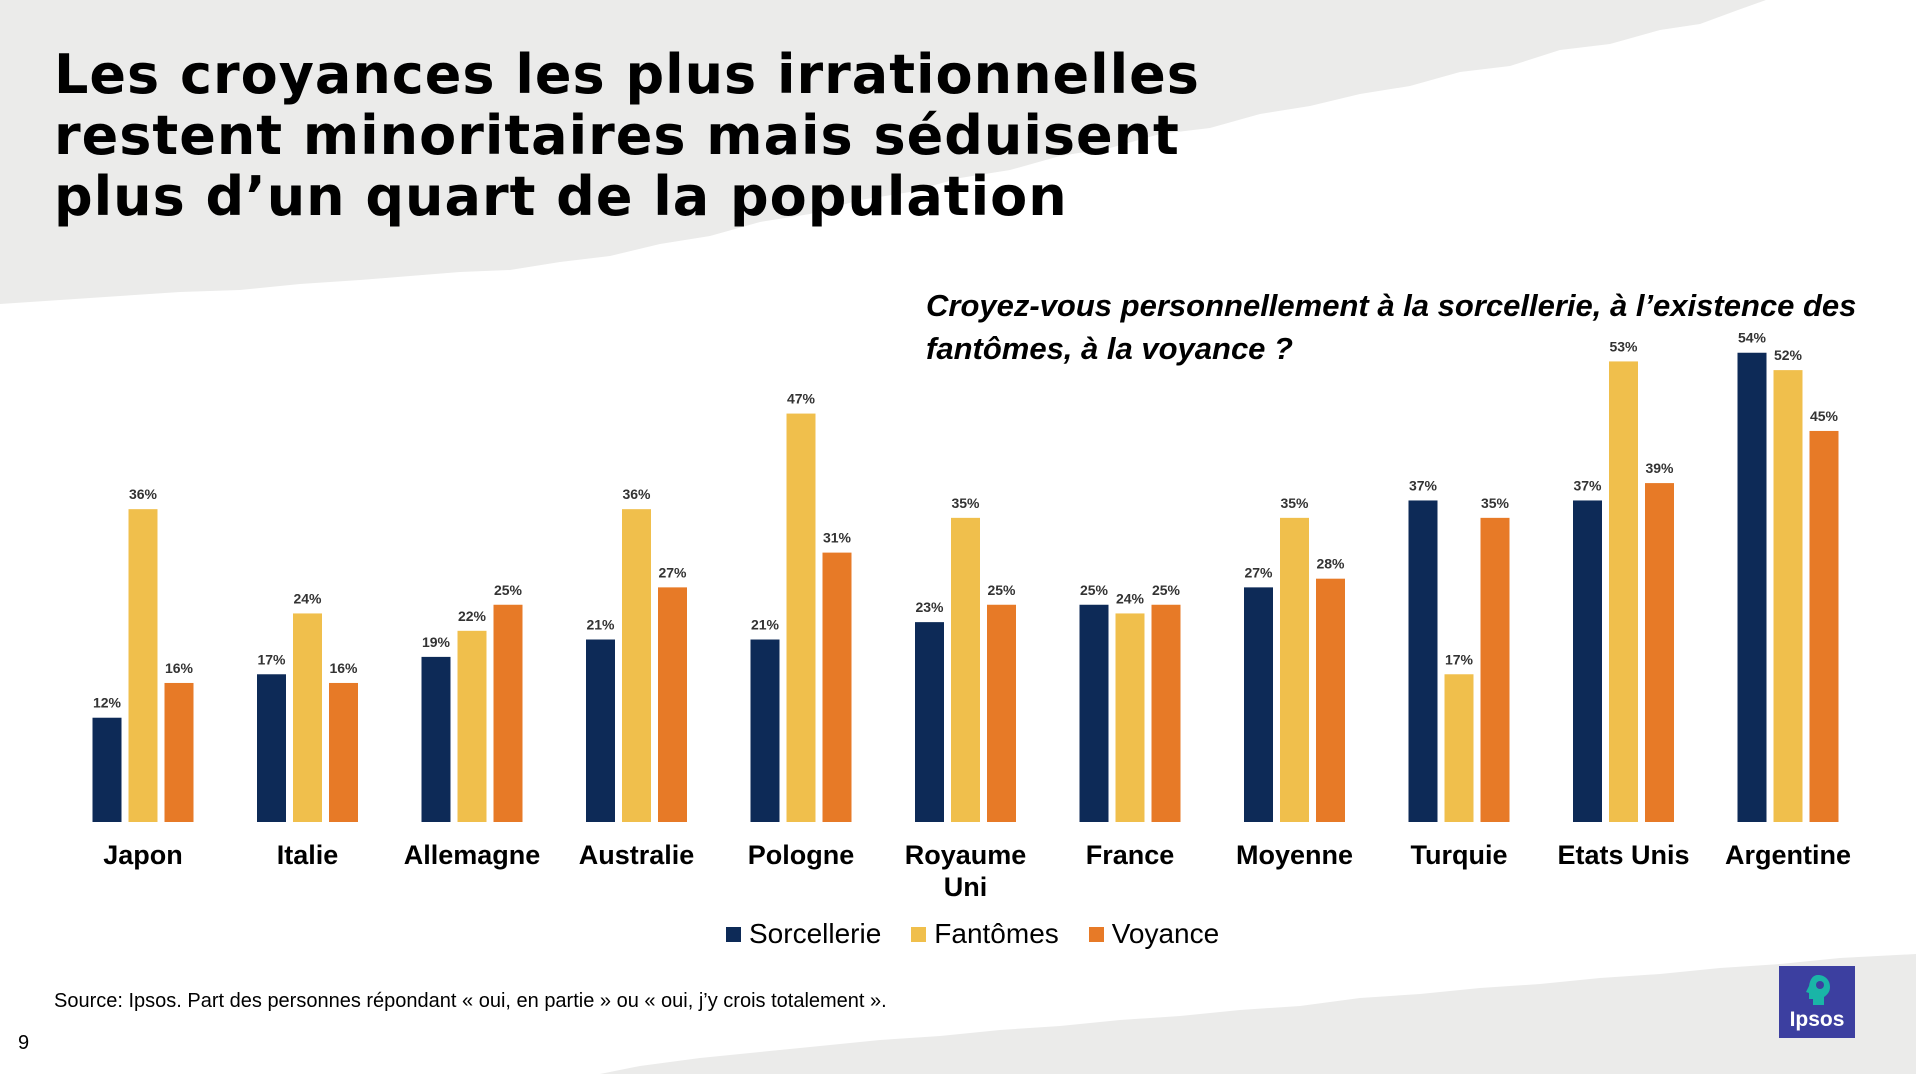 This screenshot has height=1074, width=1916. I want to click on bar-sorcellerie-allemagne, so click(436, 739).